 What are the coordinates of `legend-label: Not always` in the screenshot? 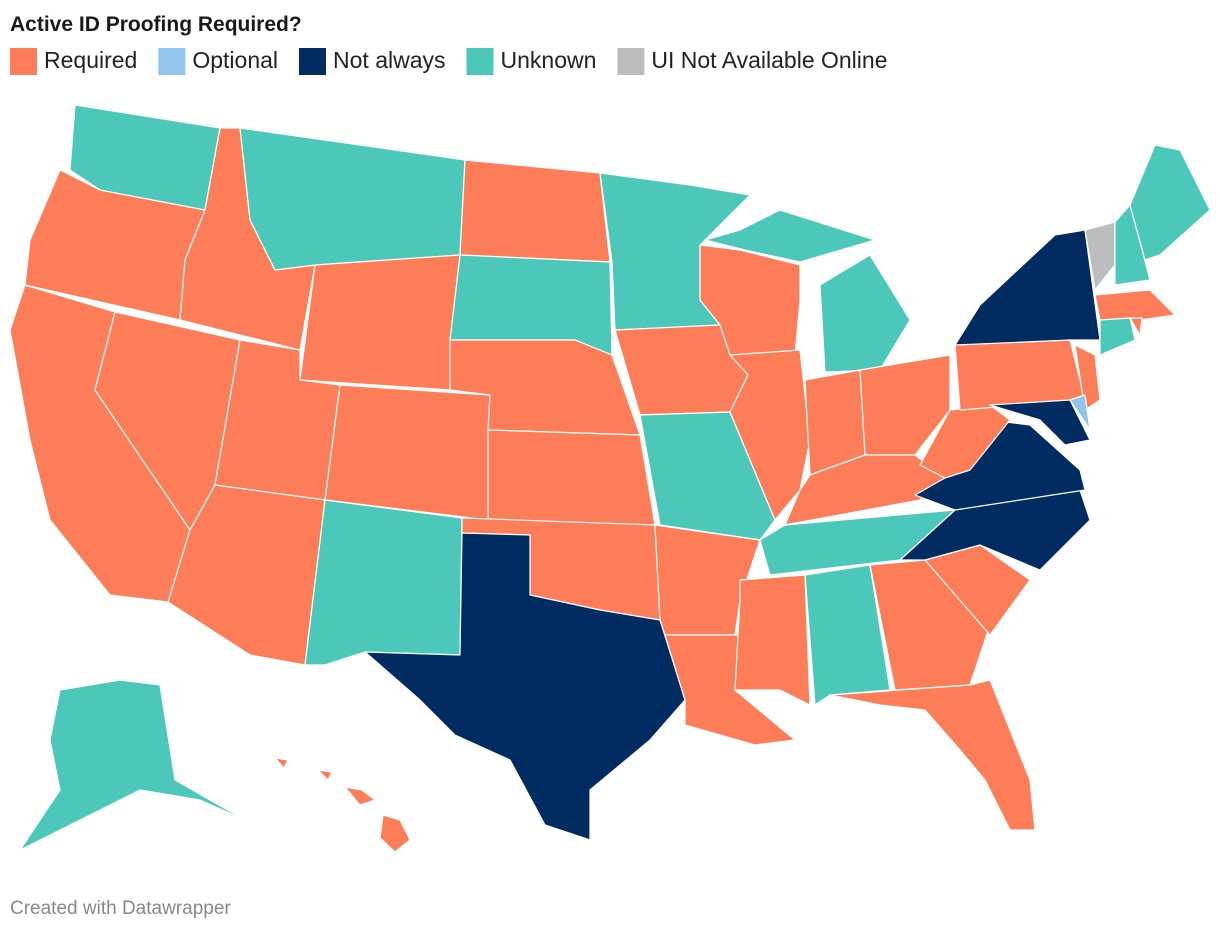 It's located at (389, 60).